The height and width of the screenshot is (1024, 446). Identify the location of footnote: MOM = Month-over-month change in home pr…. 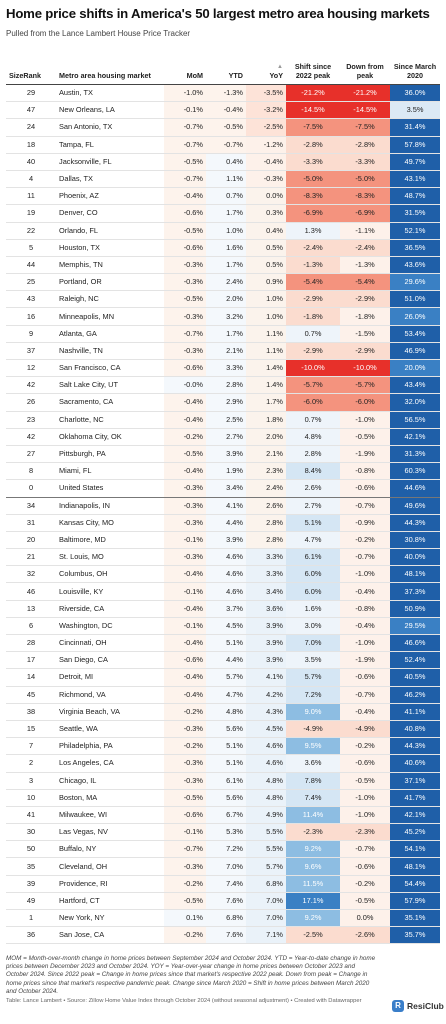
(191, 975).